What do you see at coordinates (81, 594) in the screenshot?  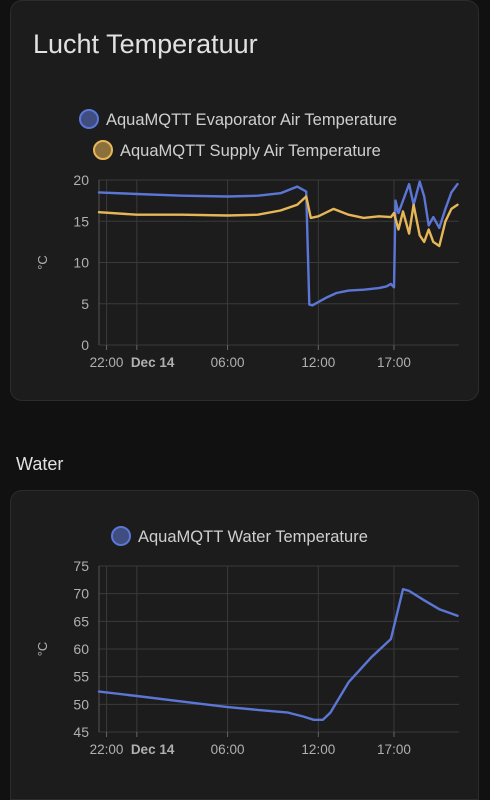 I see `y-tick-label: 70` at bounding box center [81, 594].